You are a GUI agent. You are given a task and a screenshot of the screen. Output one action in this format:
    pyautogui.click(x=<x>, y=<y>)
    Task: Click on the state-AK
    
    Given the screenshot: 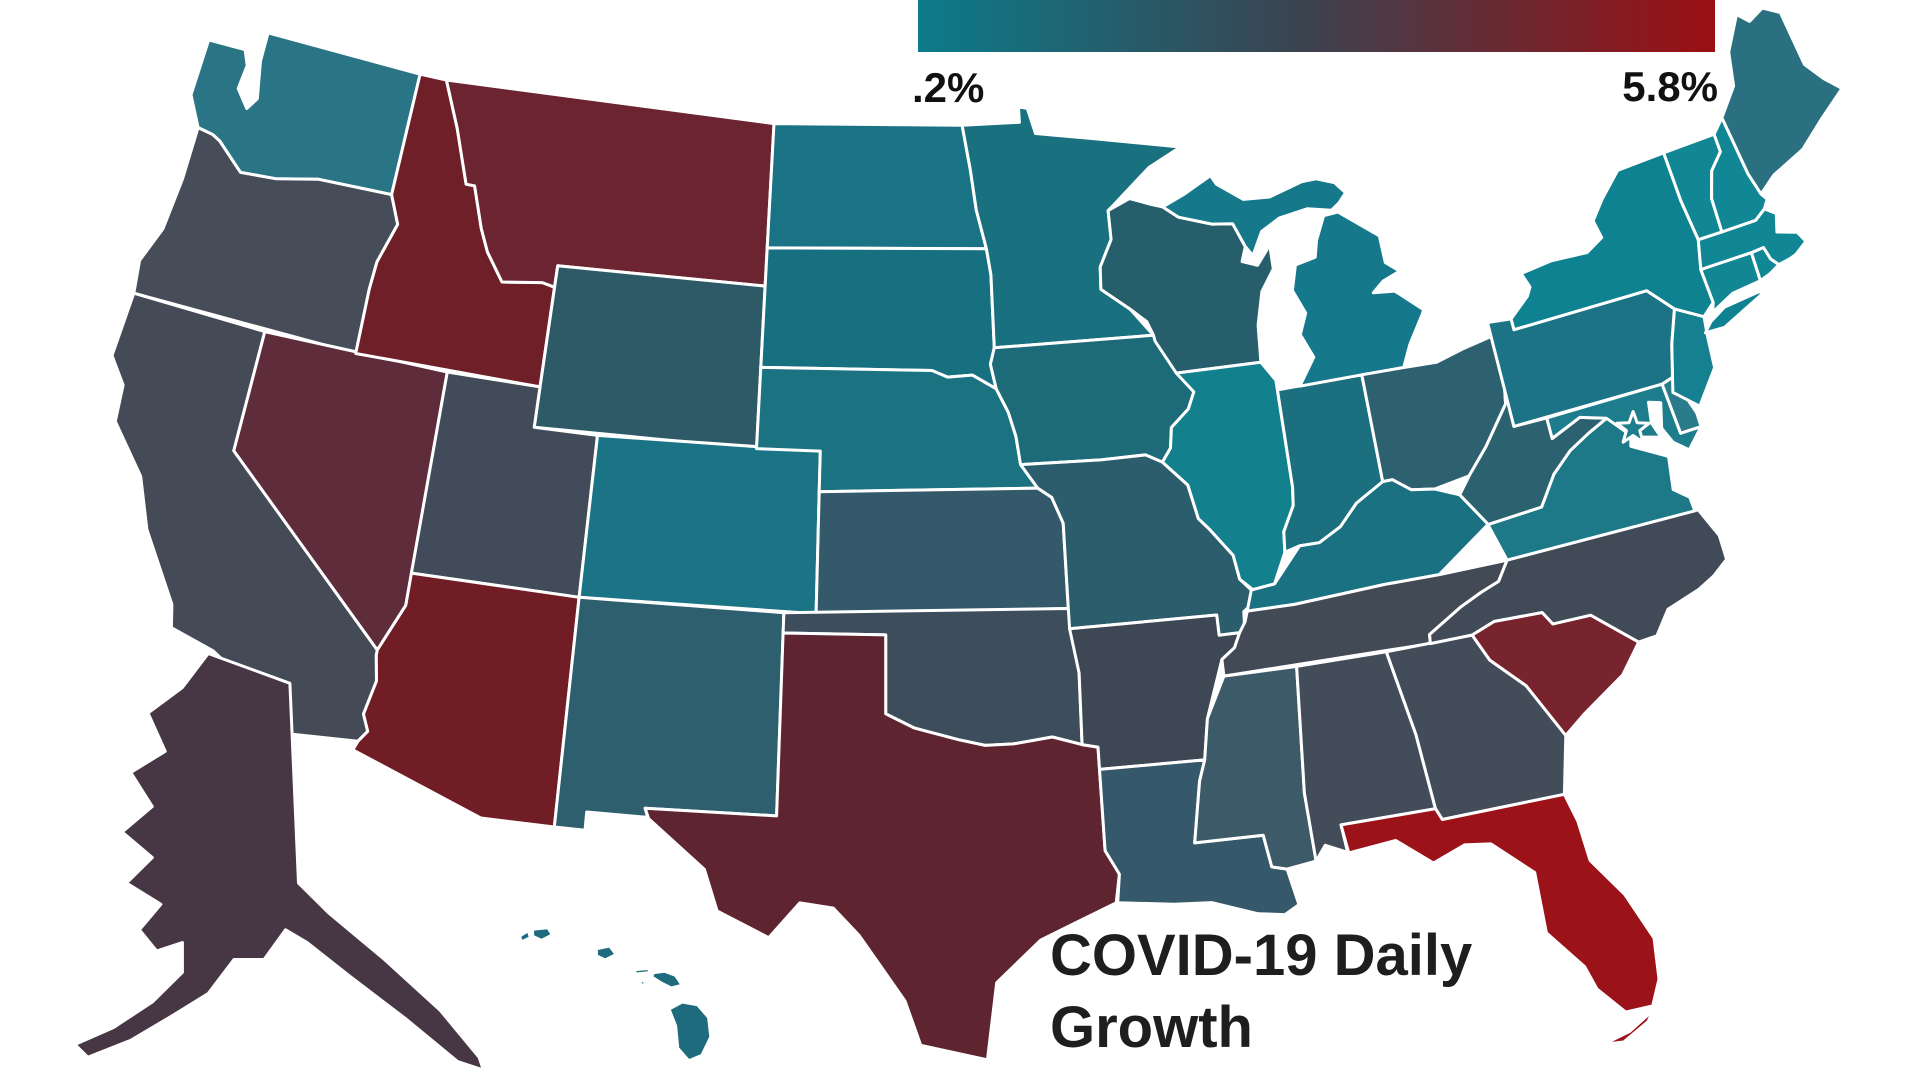 What is the action you would take?
    pyautogui.click(x=279, y=862)
    